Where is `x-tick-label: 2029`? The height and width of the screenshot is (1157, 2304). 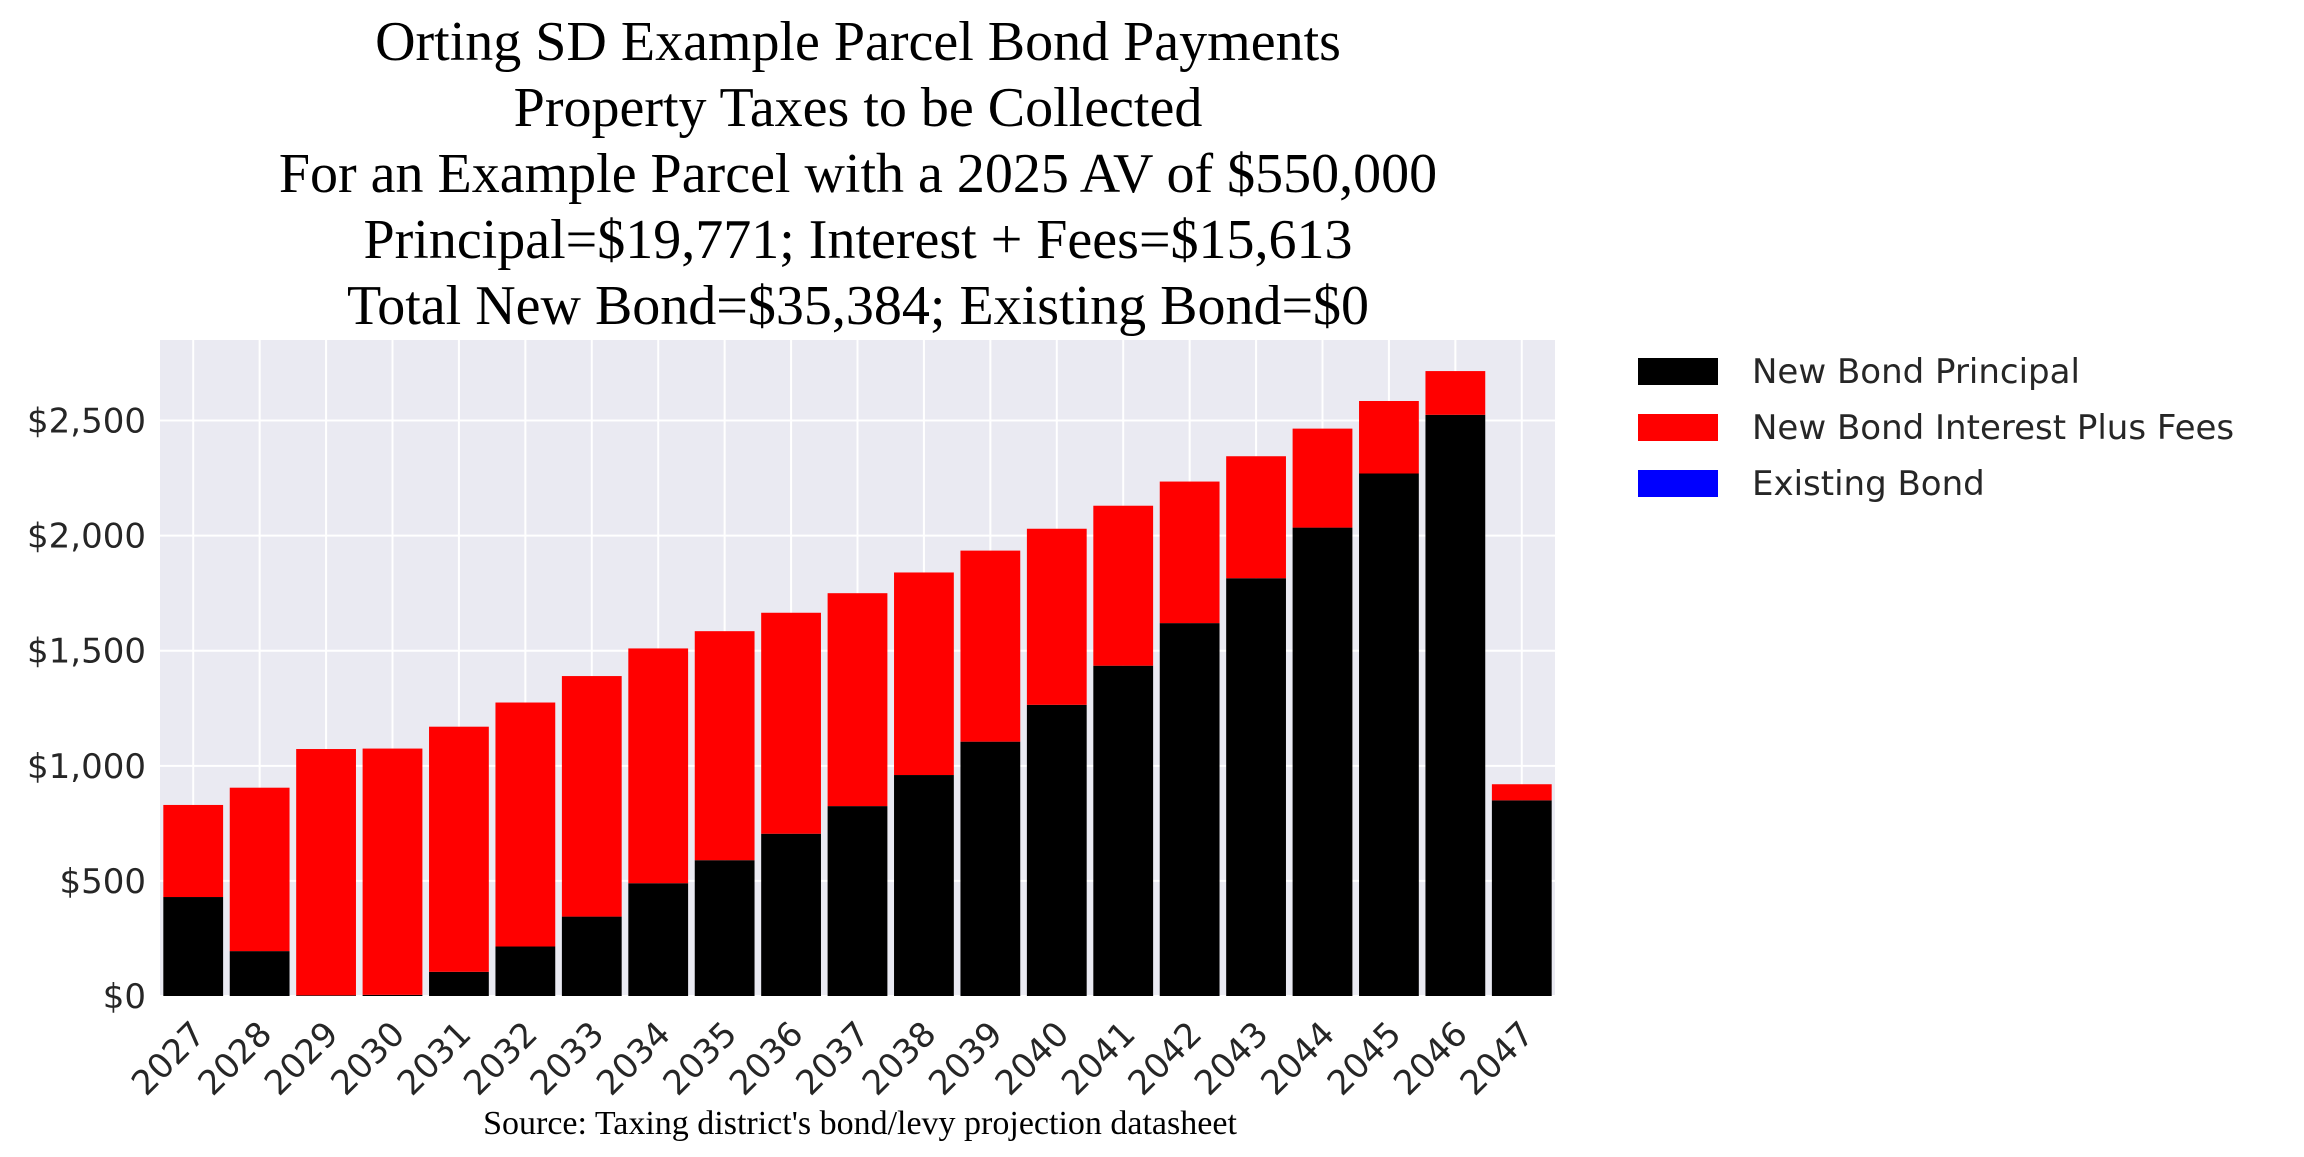 x-tick-label: 2029 is located at coordinates (301, 1058).